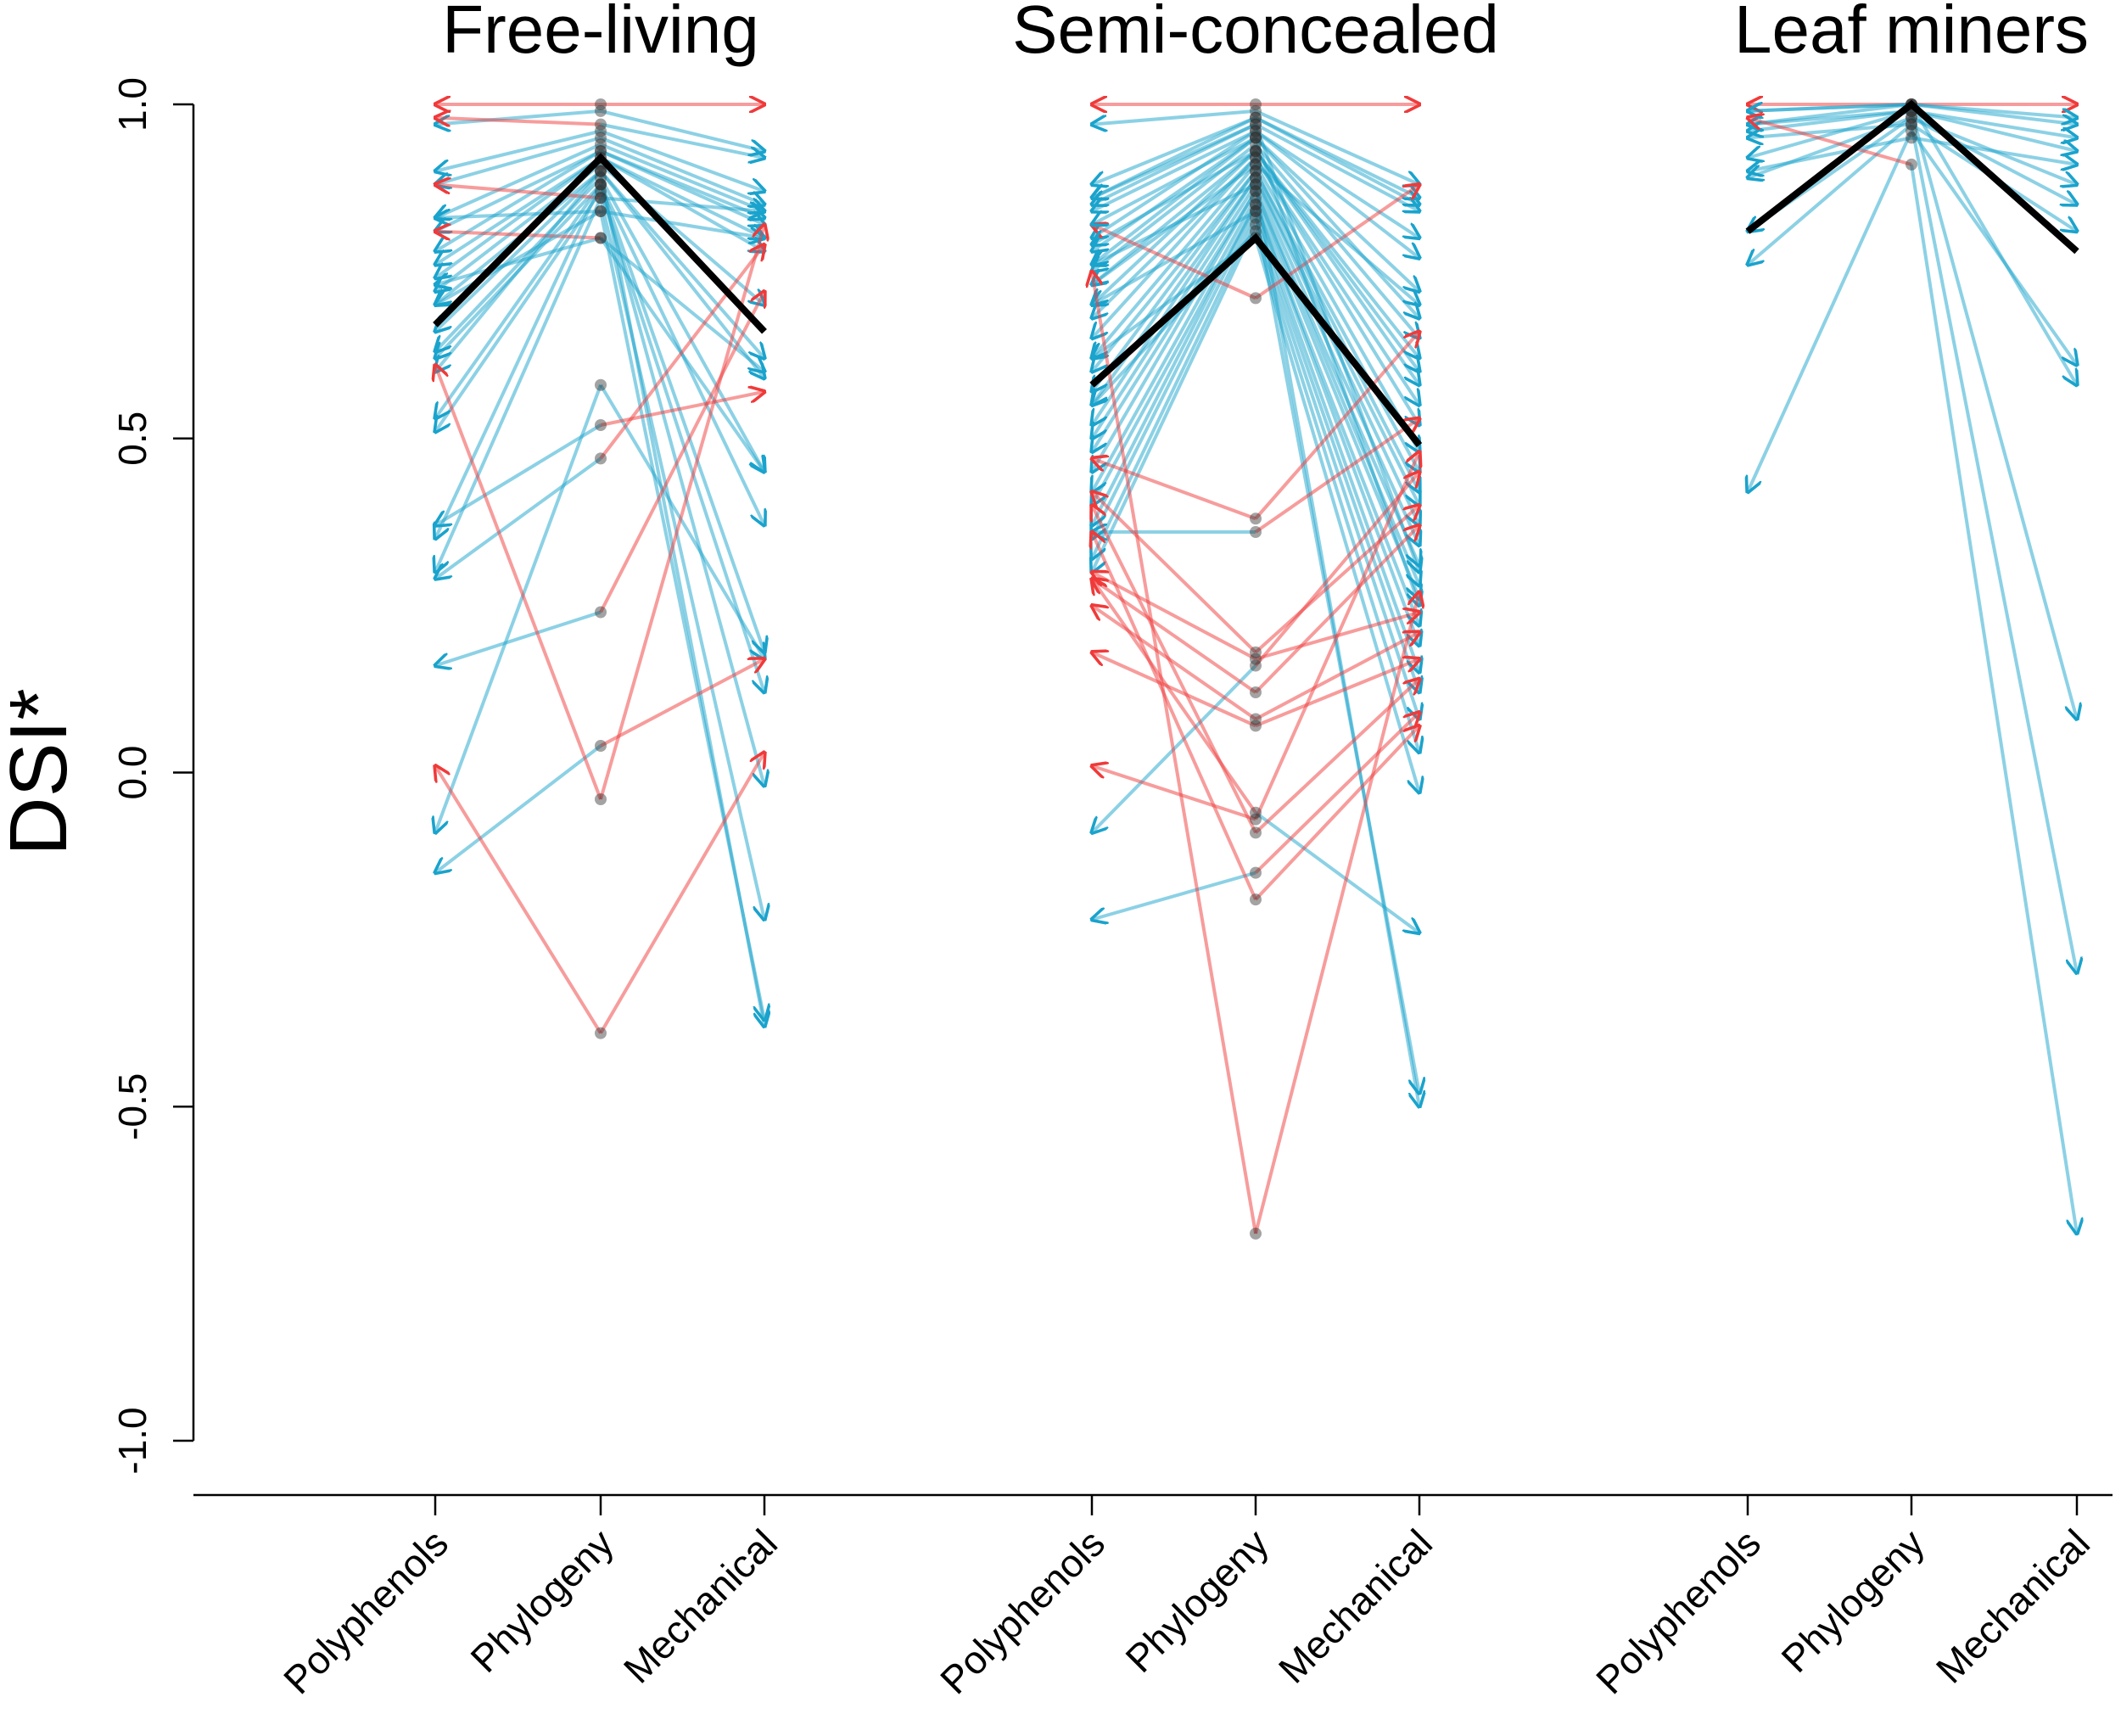 The image size is (2121, 1736). I want to click on panel-free-living, so click(600, 568).